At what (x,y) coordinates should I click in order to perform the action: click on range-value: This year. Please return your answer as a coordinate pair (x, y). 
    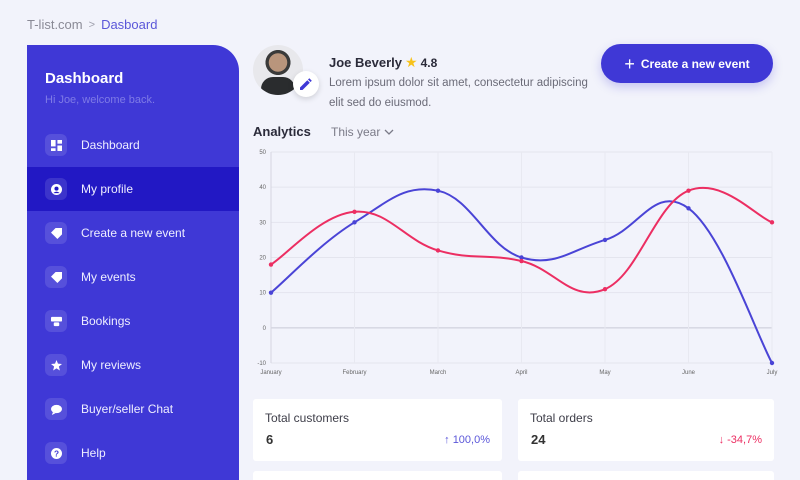
    Looking at the image, I should click on (356, 132).